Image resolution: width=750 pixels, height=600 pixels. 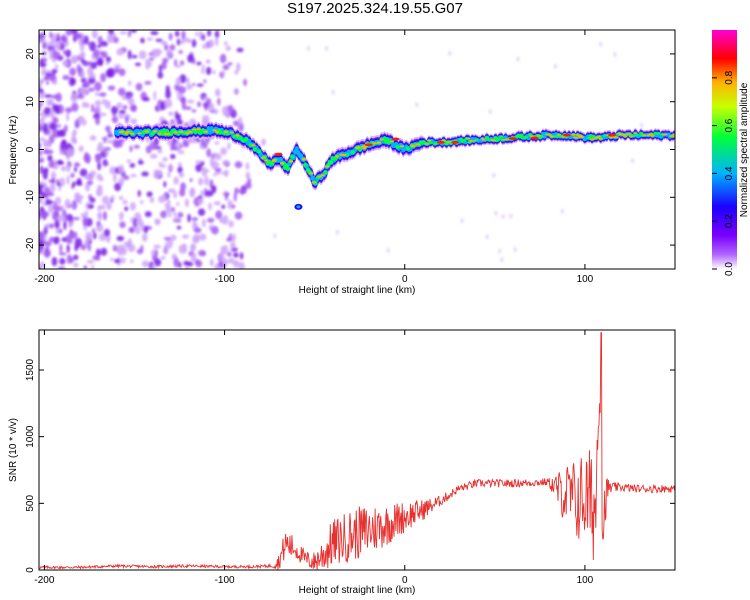 What do you see at coordinates (30, 369) in the screenshot?
I see `y-tick-label: 1500` at bounding box center [30, 369].